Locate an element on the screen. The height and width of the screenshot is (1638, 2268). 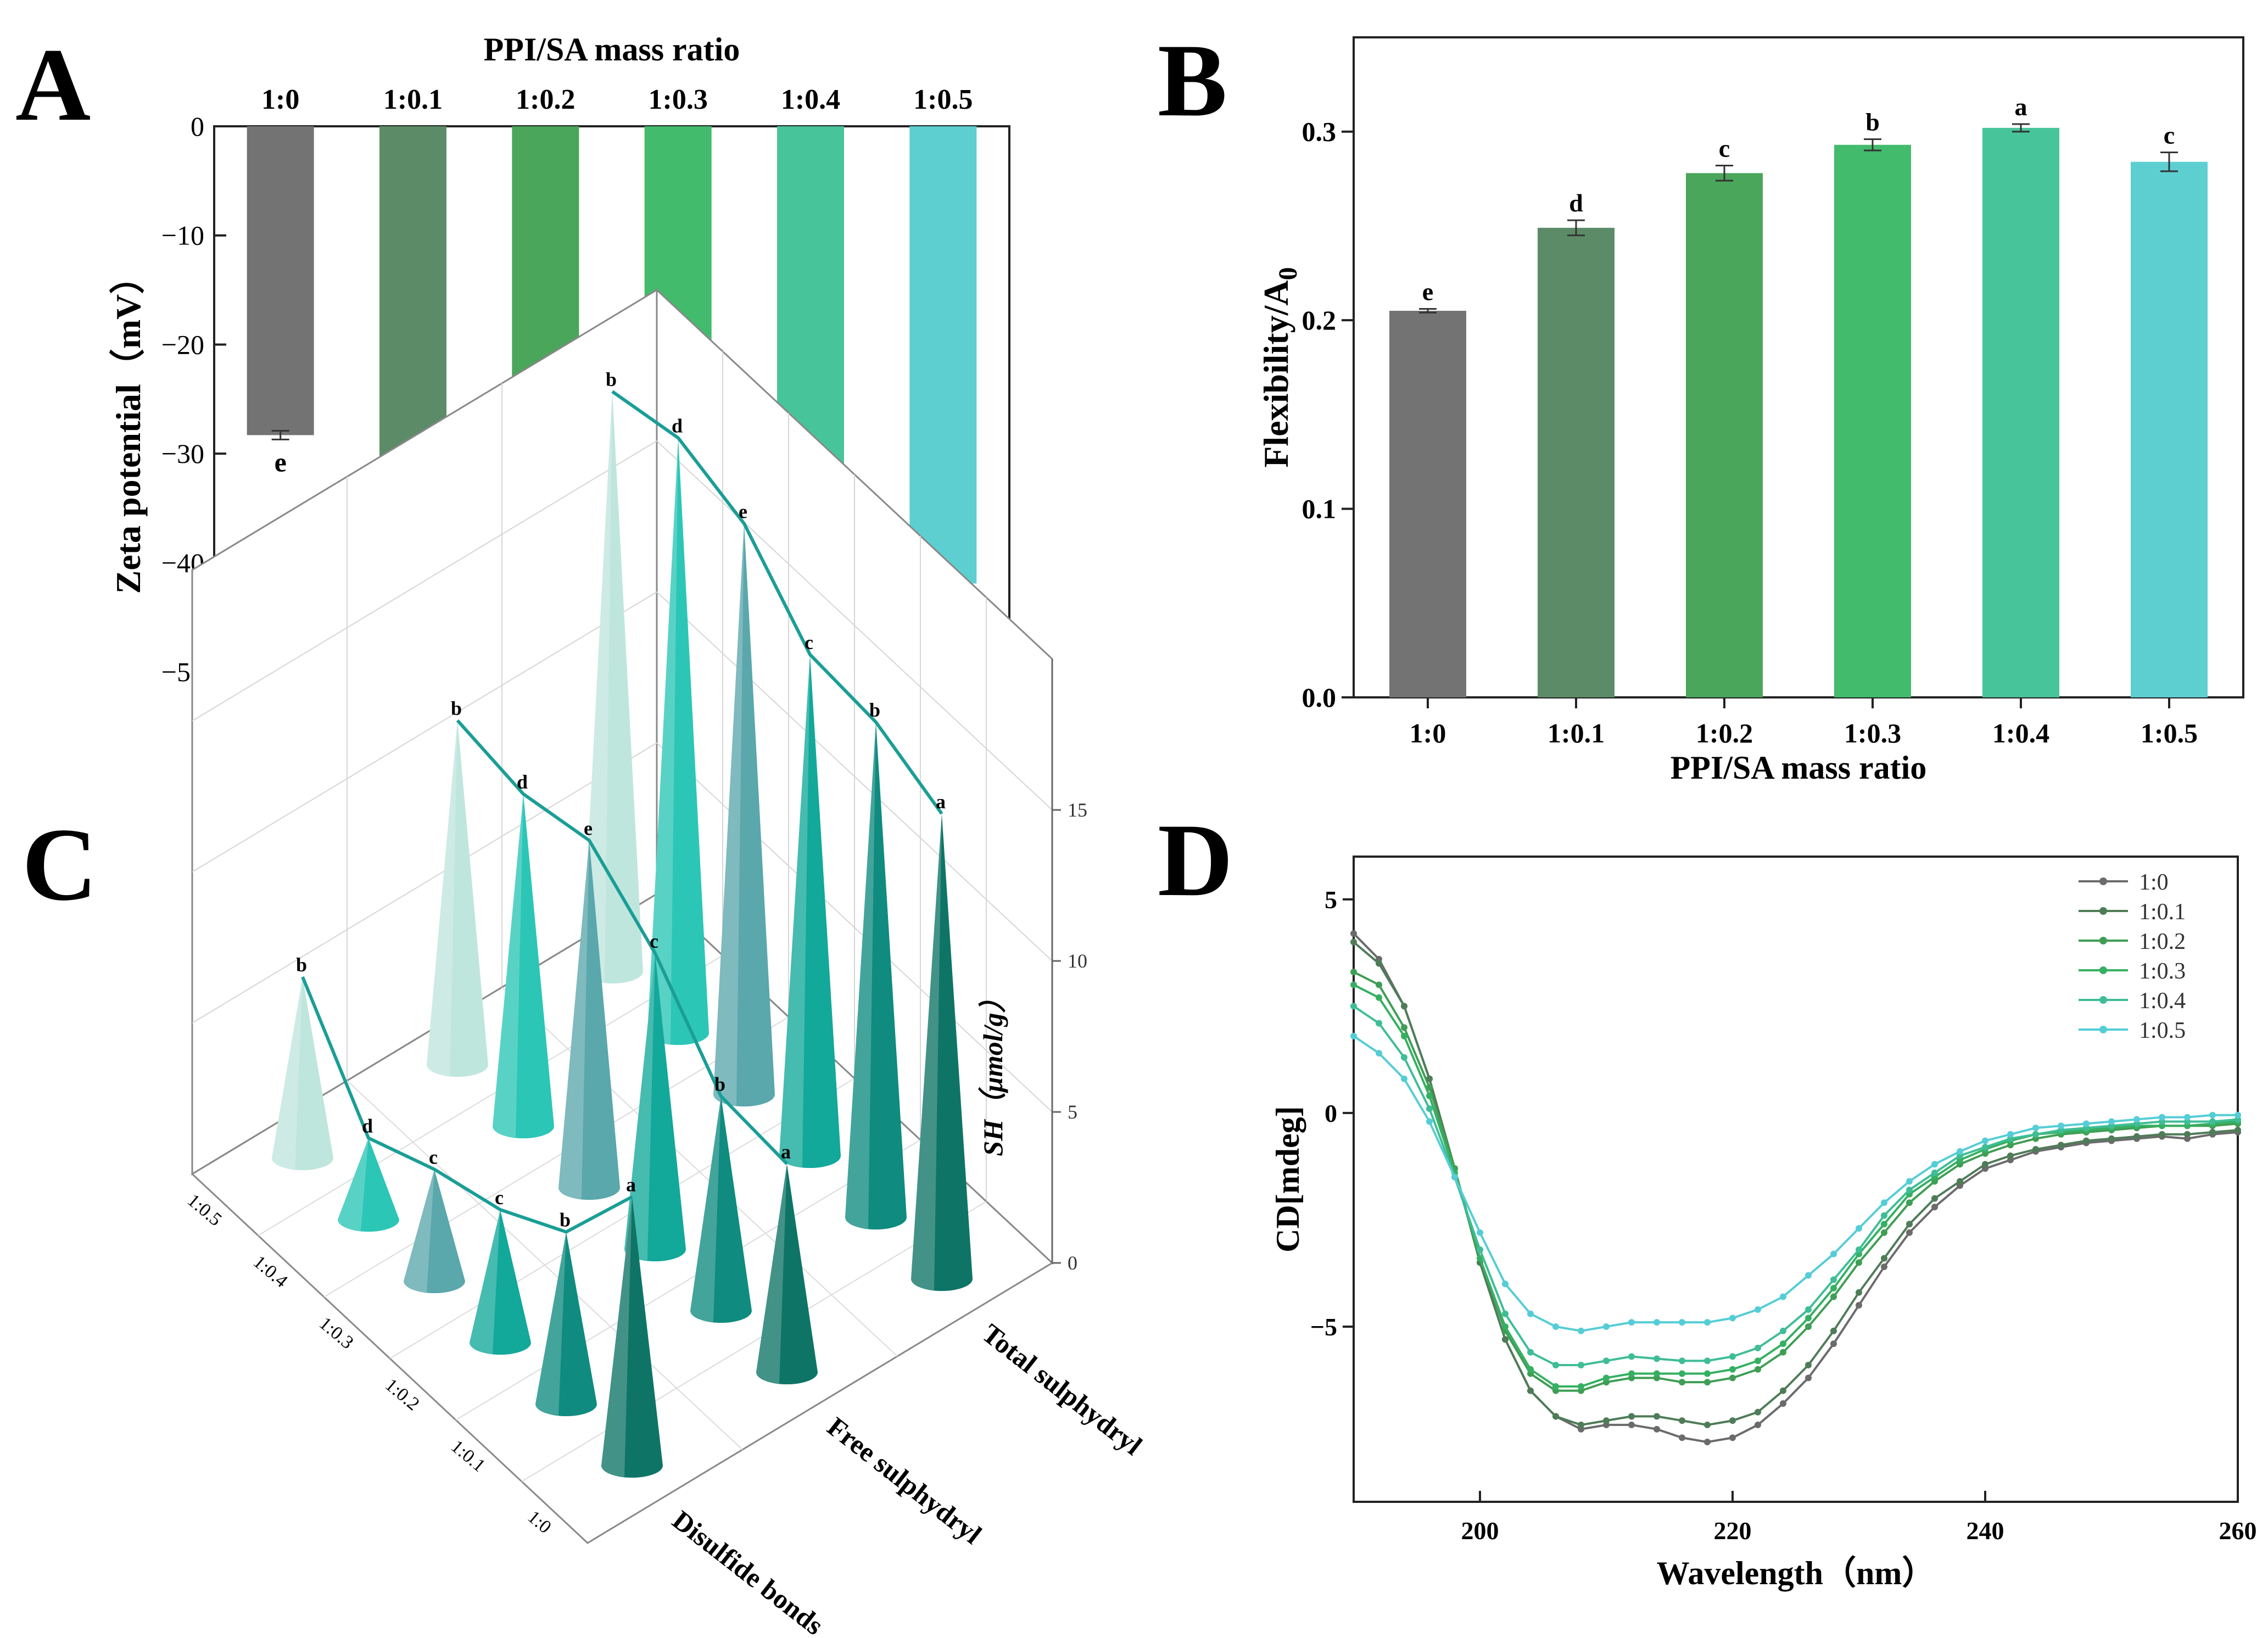
x-tick-label-d: 260 is located at coordinates (2238, 1531).